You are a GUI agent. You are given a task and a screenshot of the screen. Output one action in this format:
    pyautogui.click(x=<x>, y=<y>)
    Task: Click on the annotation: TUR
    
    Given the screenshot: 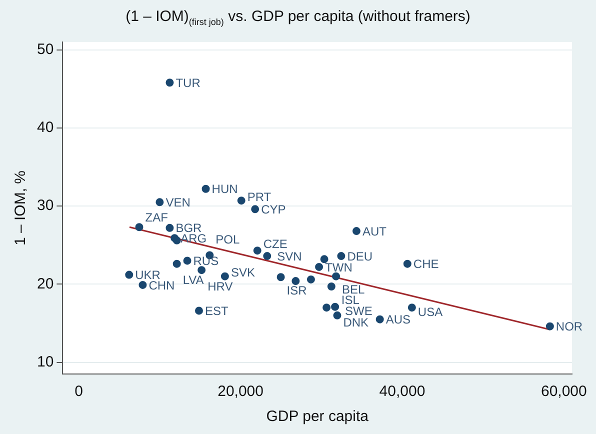 What is the action you would take?
    pyautogui.click(x=188, y=83)
    